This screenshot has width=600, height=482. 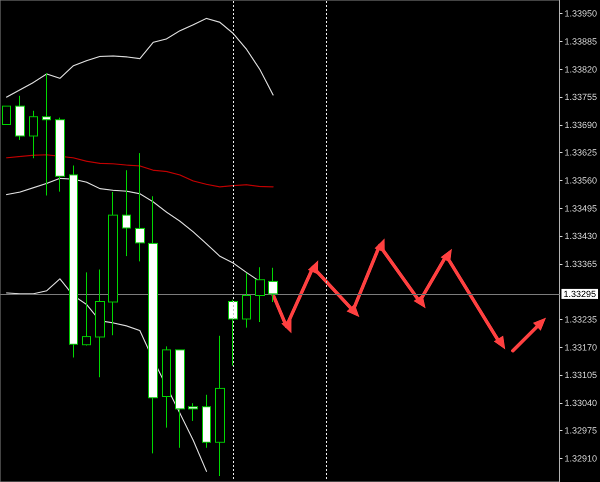 I want to click on ref-line-label: 1.33295, so click(x=579, y=293).